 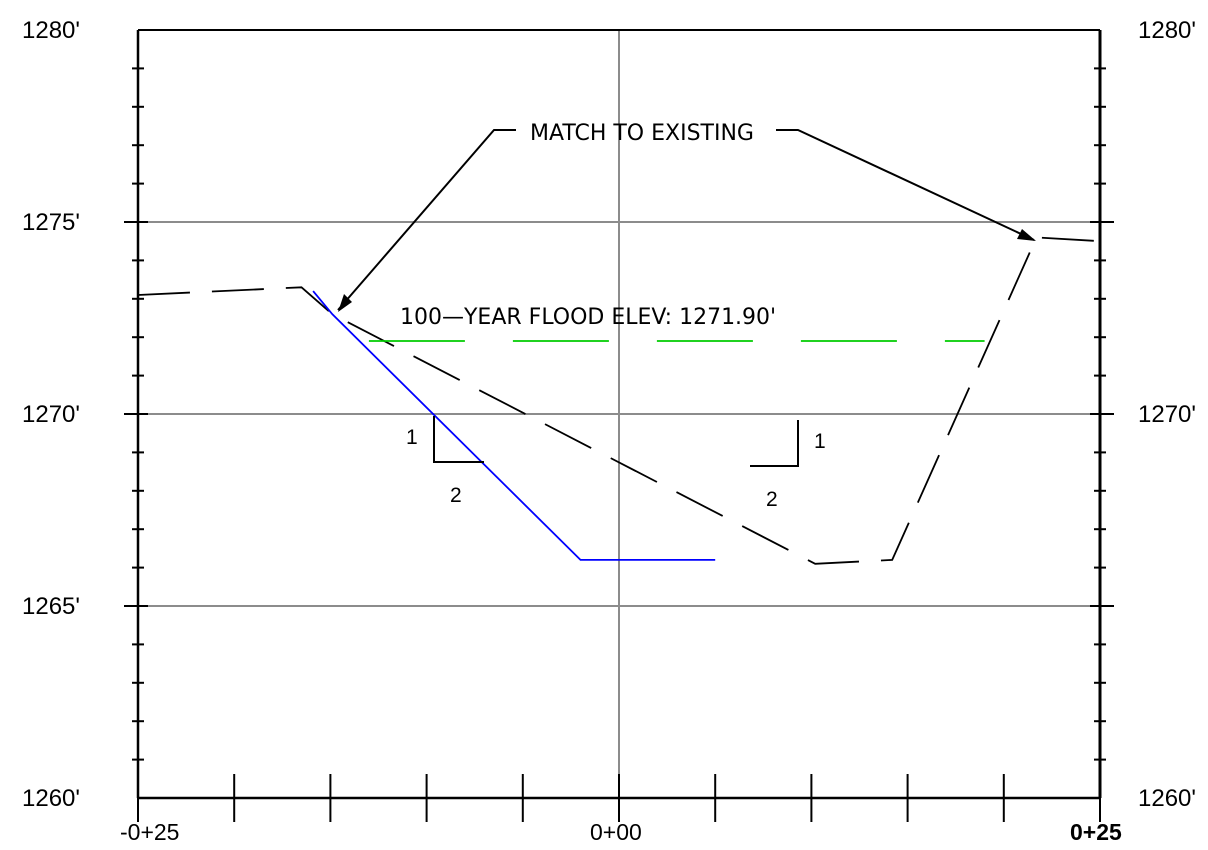 I want to click on y-tick-left-1280: 1280', so click(x=51, y=30).